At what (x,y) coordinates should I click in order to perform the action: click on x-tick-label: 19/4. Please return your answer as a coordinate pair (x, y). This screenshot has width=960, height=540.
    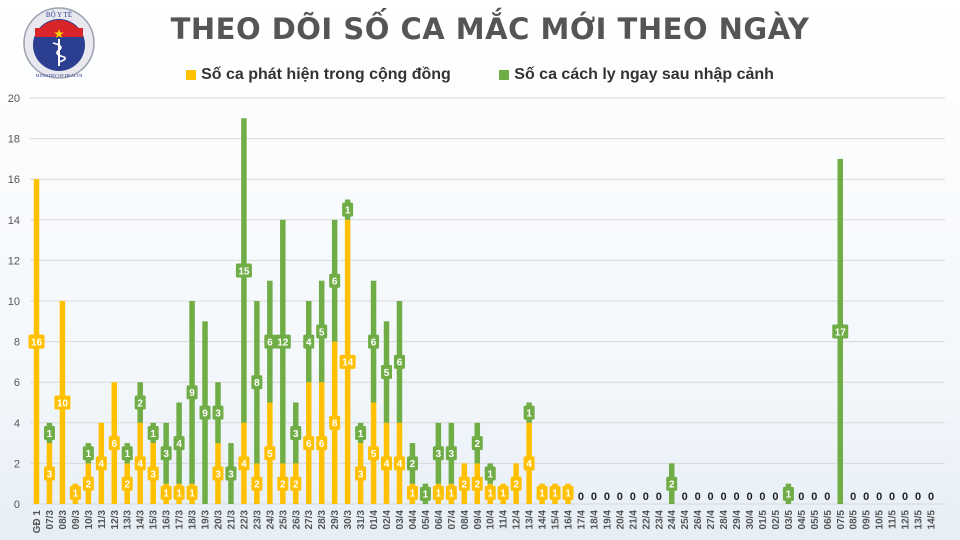
    Looking at the image, I should click on (607, 520).